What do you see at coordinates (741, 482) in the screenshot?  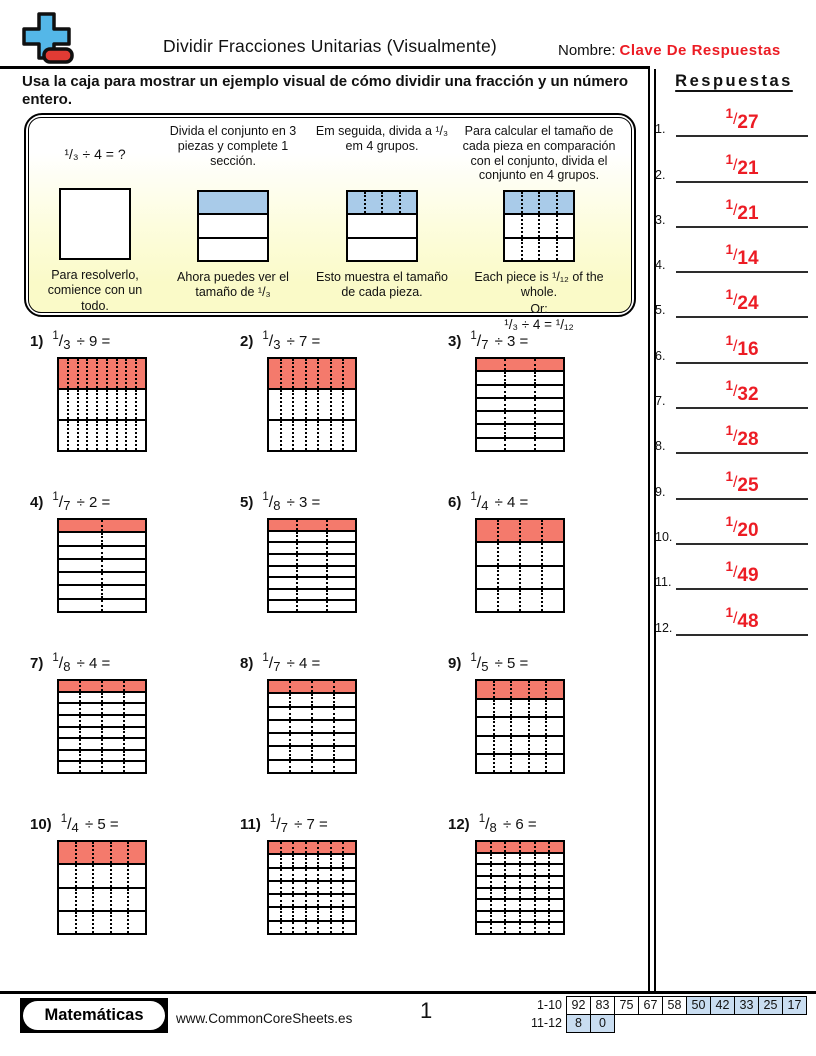 I see `answer-fraction: 1/25` at bounding box center [741, 482].